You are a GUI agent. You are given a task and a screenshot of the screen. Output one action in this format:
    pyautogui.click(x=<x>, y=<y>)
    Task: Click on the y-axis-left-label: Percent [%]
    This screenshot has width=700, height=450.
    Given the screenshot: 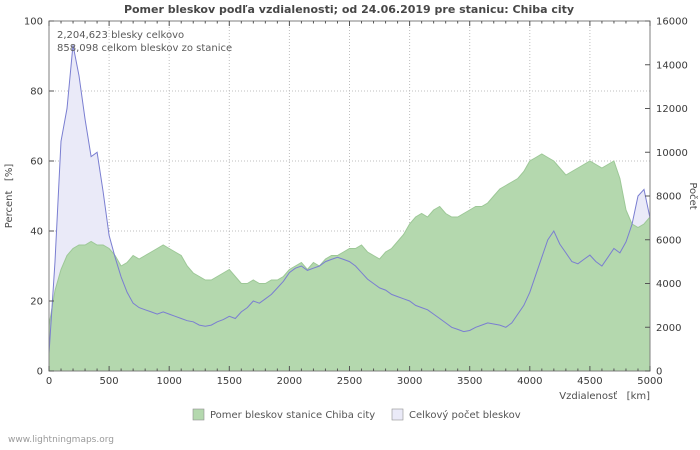 What is the action you would take?
    pyautogui.click(x=9, y=196)
    